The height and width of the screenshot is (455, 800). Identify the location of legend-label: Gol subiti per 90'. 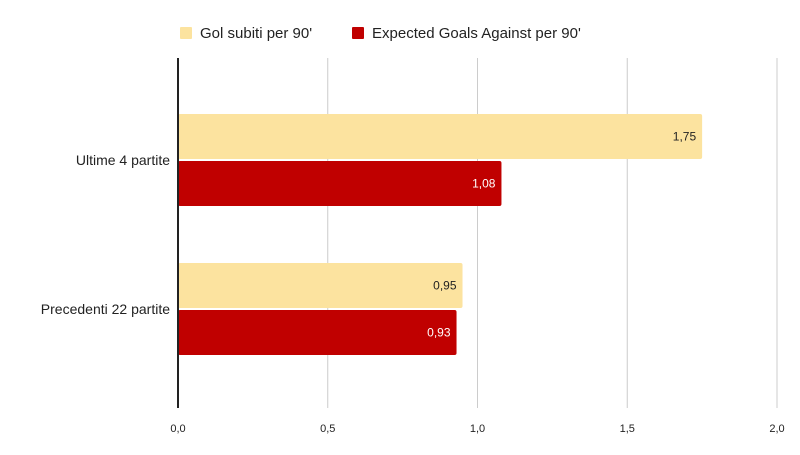
(256, 33).